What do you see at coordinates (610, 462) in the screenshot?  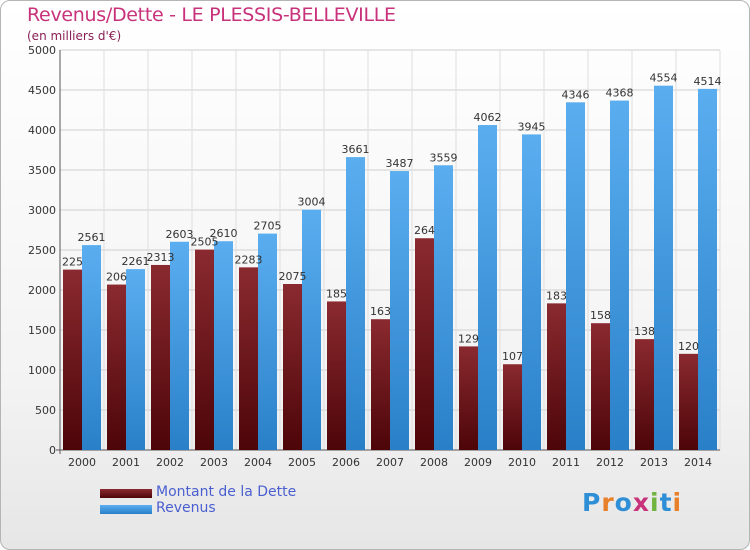 I see `x-tick-label: 2012` at bounding box center [610, 462].